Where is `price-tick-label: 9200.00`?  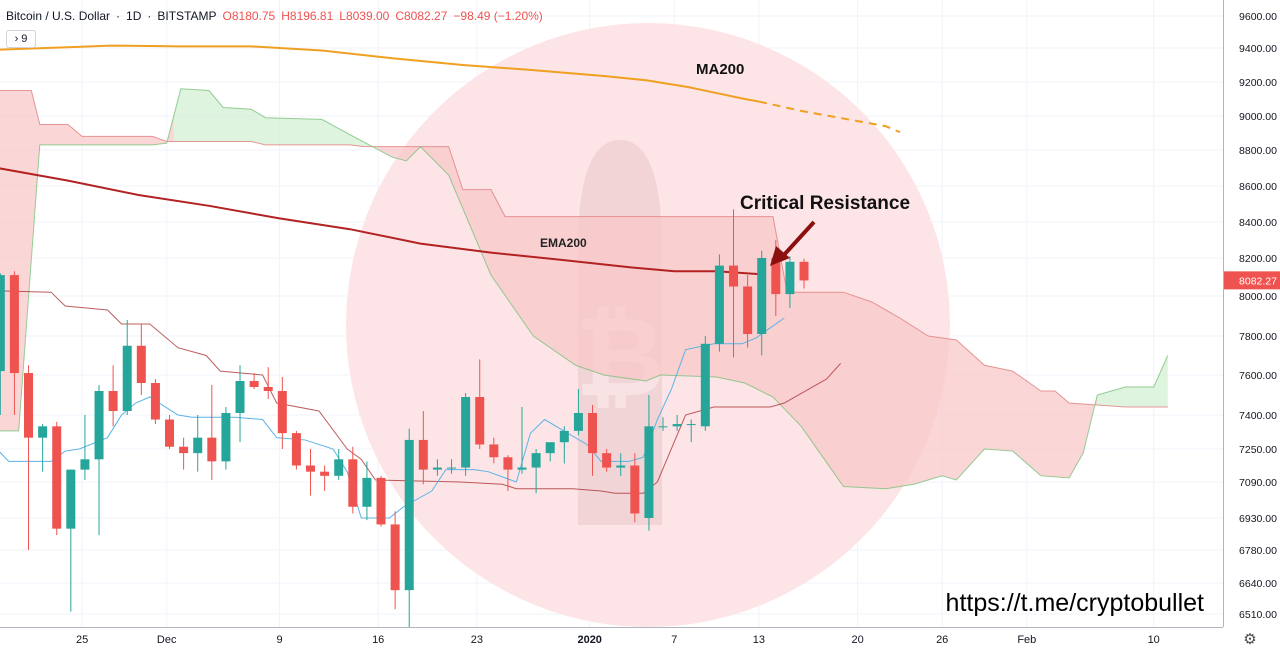 price-tick-label: 9200.00 is located at coordinates (1258, 83).